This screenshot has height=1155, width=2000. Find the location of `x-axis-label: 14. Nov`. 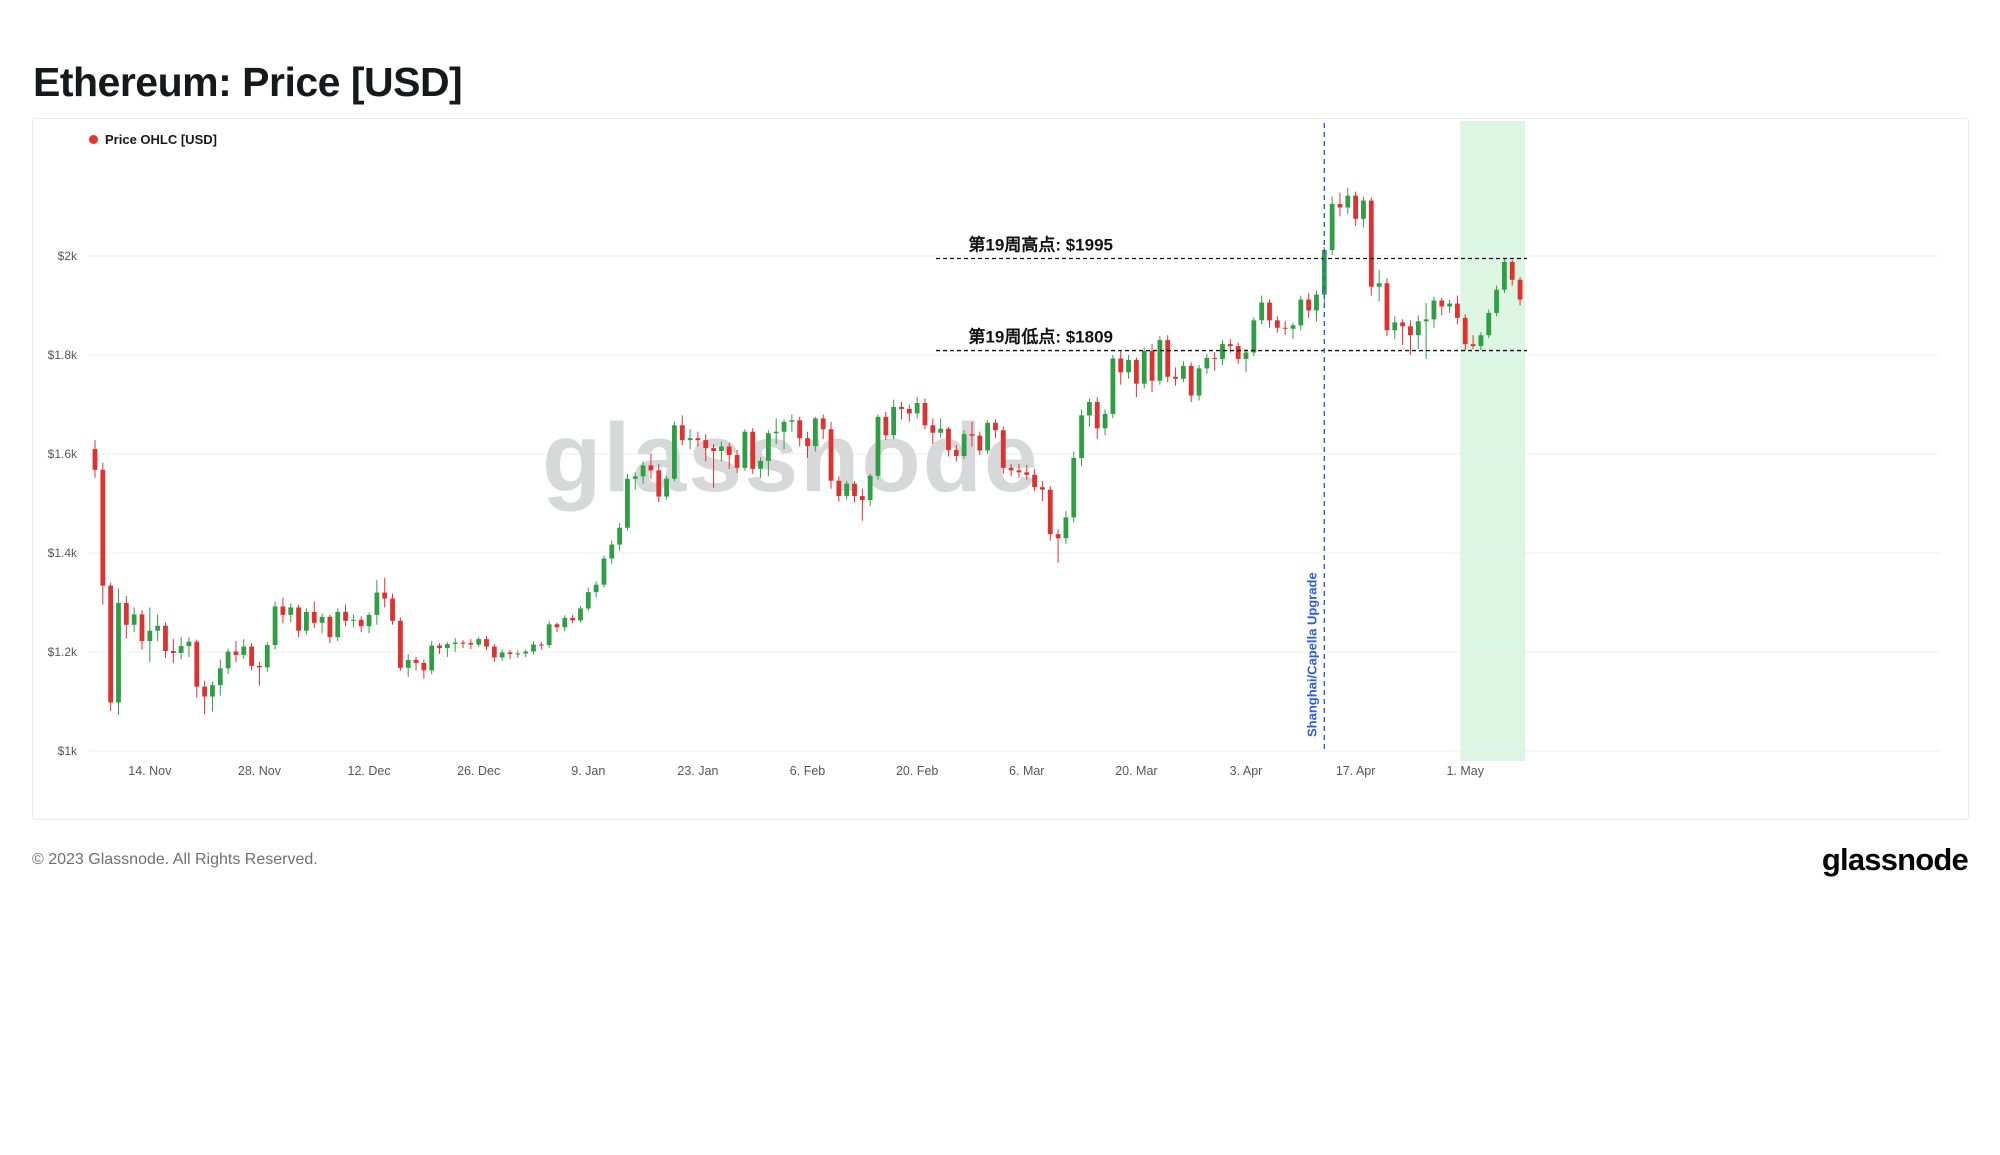

x-axis-label: 14. Nov is located at coordinates (150, 771).